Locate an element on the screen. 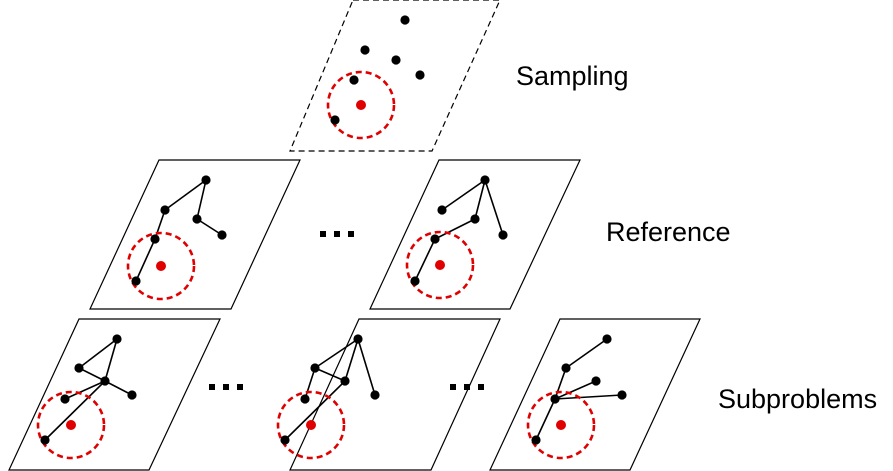  sampling-label: Sampling is located at coordinates (572, 76).